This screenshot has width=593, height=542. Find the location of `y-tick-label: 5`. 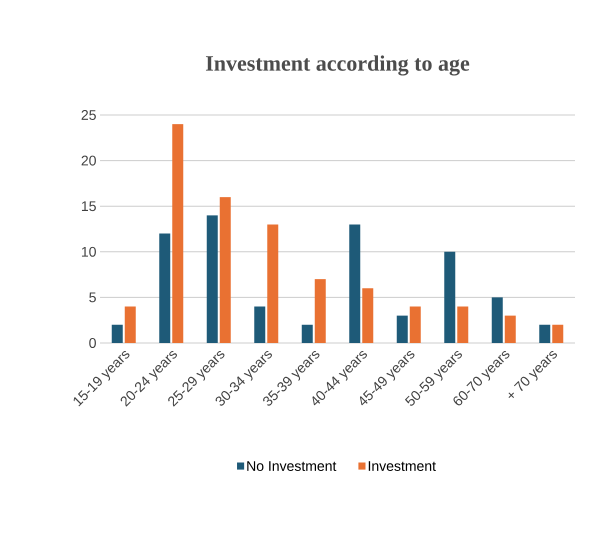

y-tick-label: 5 is located at coordinates (92, 297).